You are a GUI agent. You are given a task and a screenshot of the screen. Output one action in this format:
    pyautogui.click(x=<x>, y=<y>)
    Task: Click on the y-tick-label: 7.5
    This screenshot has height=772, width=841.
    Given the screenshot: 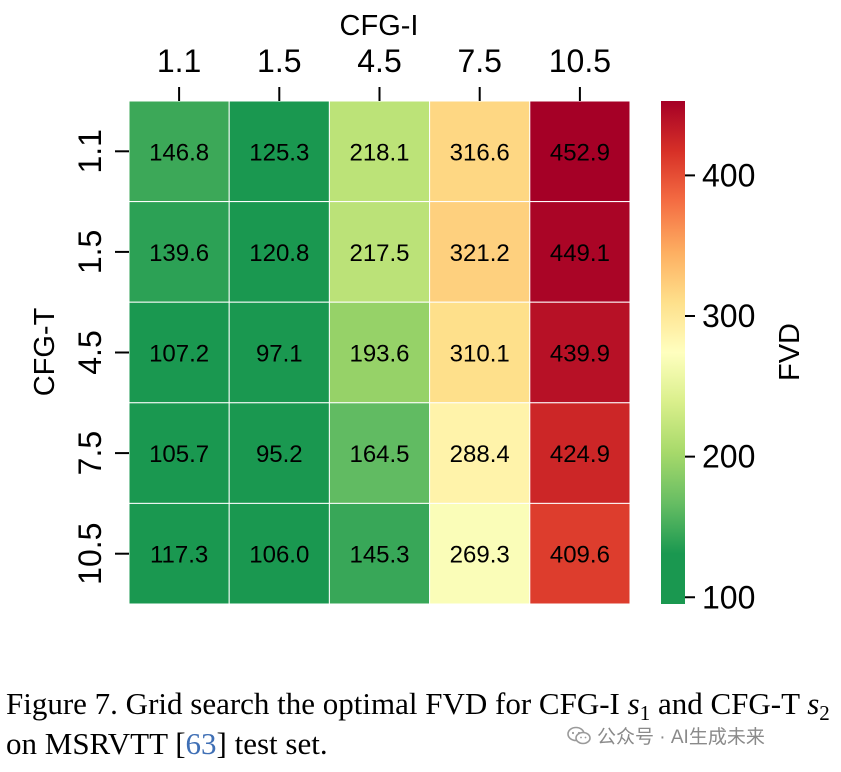 What is the action you would take?
    pyautogui.click(x=90, y=453)
    